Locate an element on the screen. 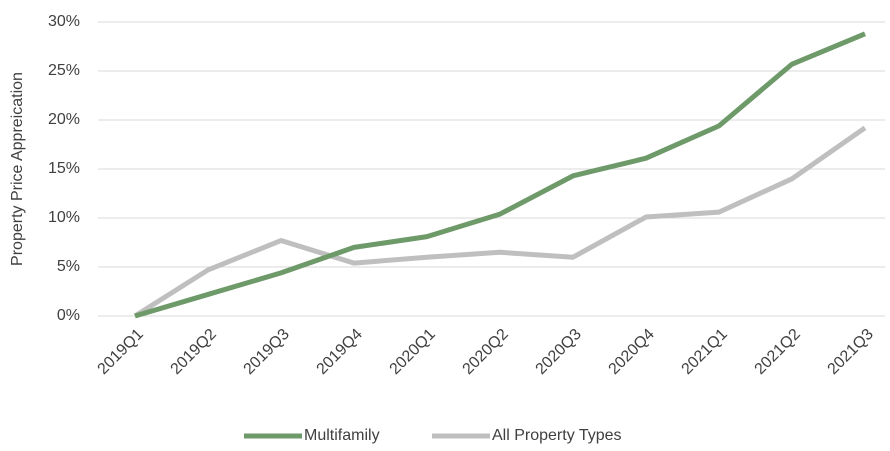  y-tick-label: 20% is located at coordinates (64, 119).